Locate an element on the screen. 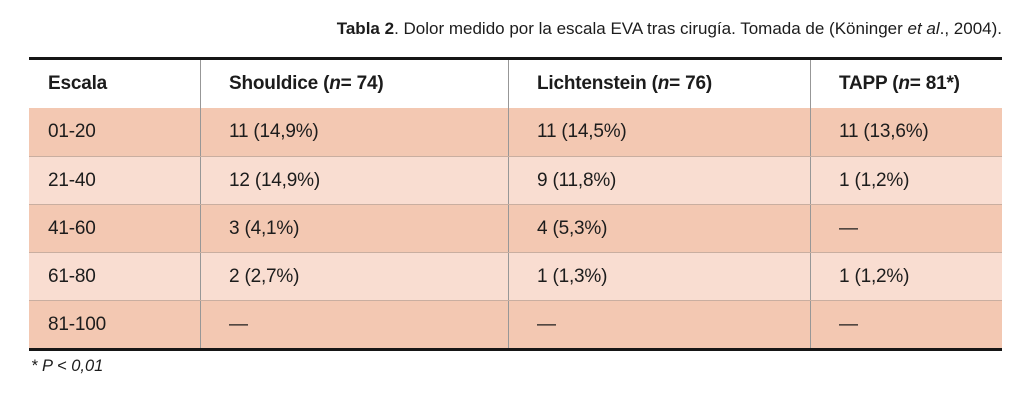 Image resolution: width=1024 pixels, height=406 pixels. header-tapp-count: = 81*) is located at coordinates (934, 83).